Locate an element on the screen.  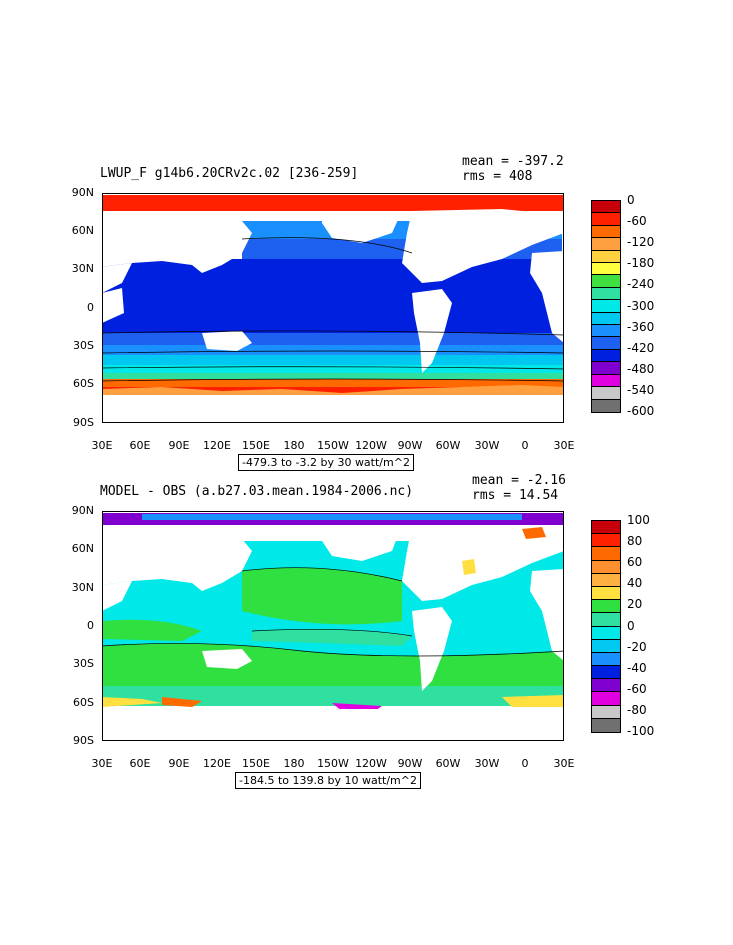
panel1-range-label: -479.3 to -3.2 by 30 watt/m^2 is located at coordinates (326, 462).